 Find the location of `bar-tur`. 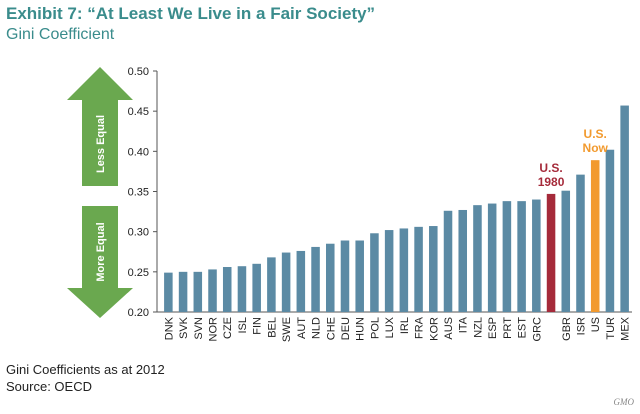

bar-tur is located at coordinates (610, 230).